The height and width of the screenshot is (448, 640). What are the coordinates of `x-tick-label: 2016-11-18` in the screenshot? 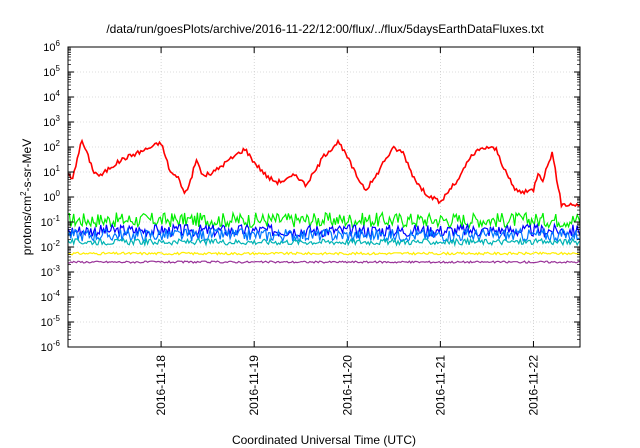 It's located at (161, 385).